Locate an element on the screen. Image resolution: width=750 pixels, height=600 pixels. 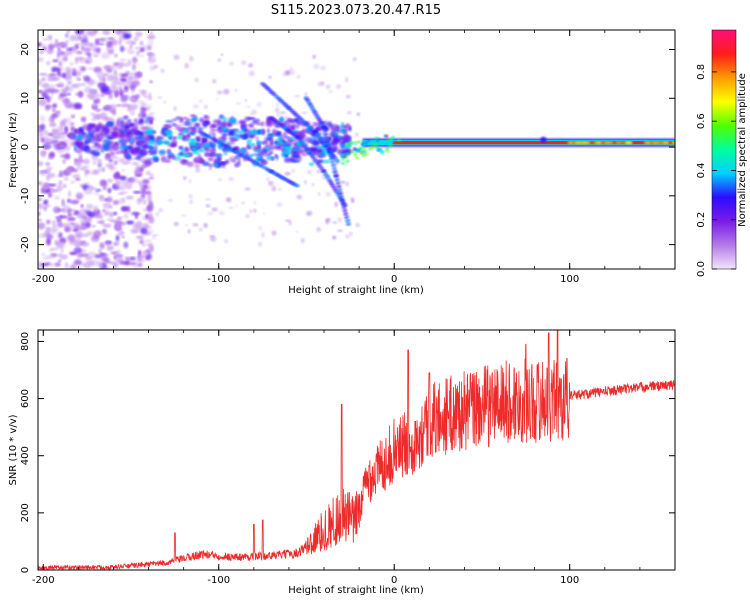
spectrogram-x-label: Height of straight line (km) is located at coordinates (356, 290).